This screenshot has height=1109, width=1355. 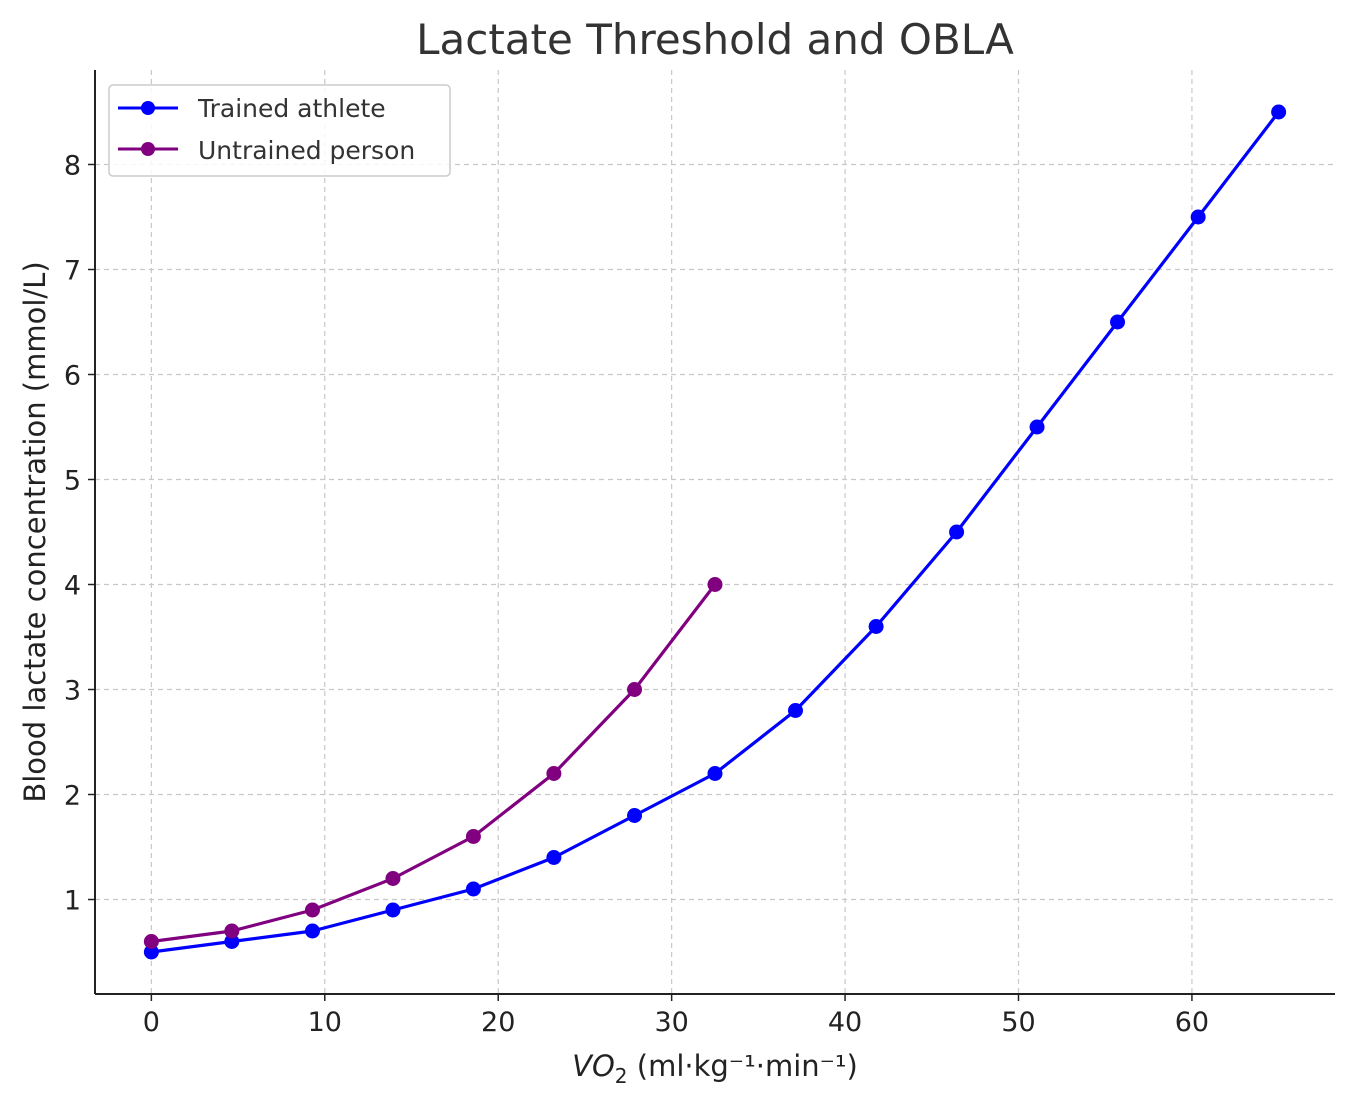 What do you see at coordinates (325, 1022) in the screenshot?
I see `x-tick-label: 10` at bounding box center [325, 1022].